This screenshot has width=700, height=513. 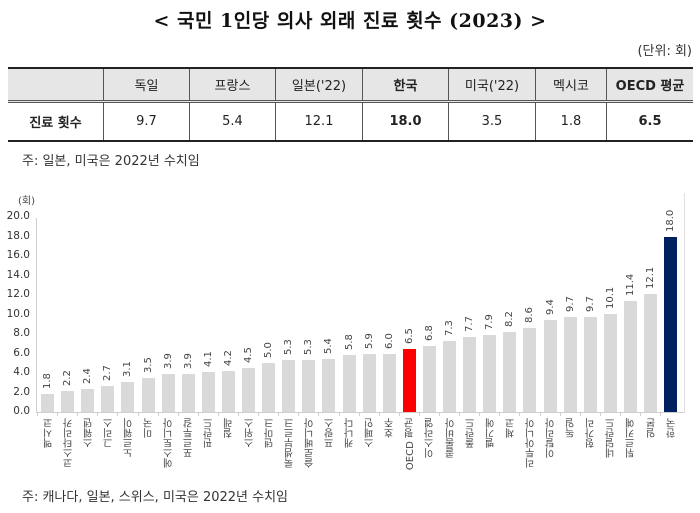 I want to click on bar-value-label: 6.0, so click(x=389, y=340).